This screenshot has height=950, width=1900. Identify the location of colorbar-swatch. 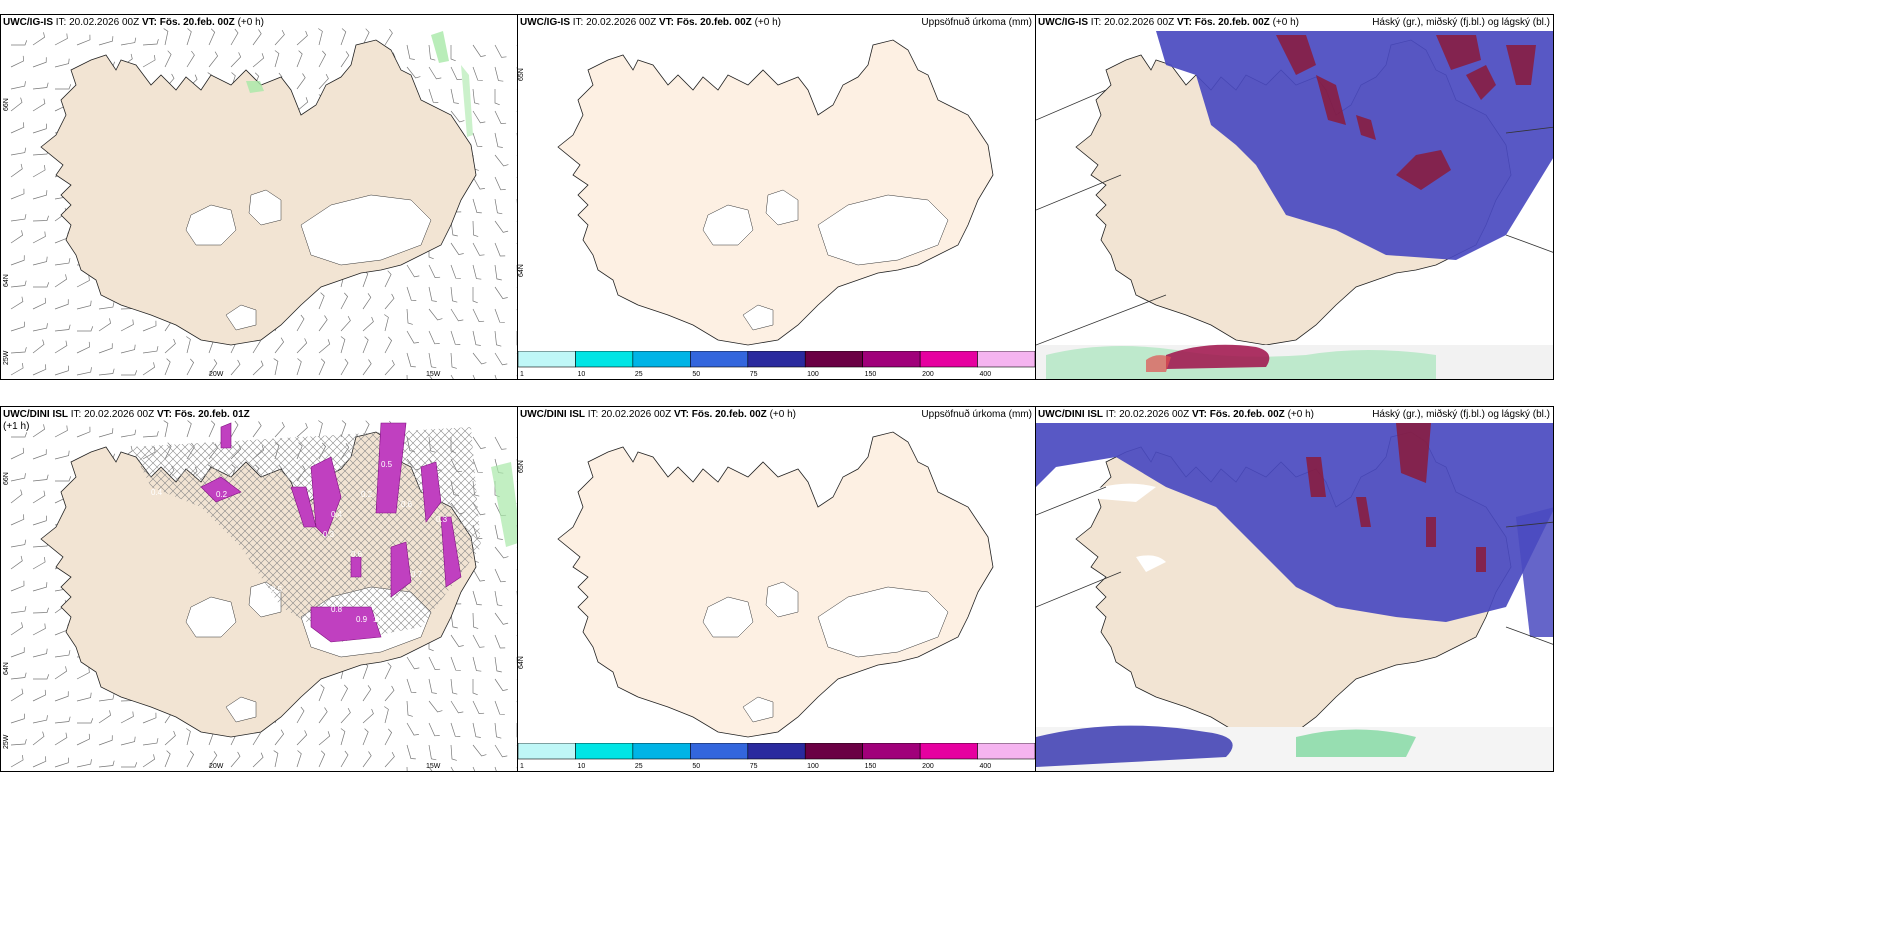
(948, 751).